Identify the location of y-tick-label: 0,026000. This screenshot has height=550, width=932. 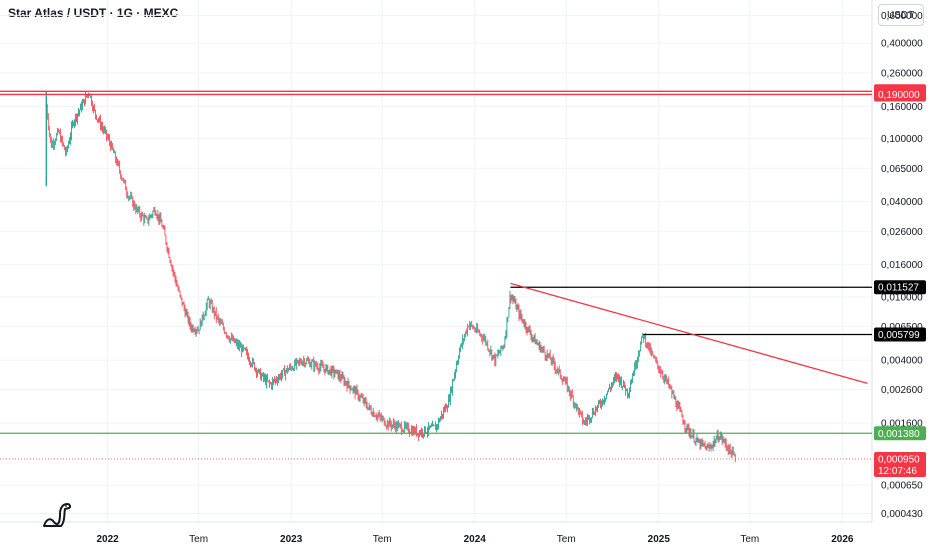
(902, 232).